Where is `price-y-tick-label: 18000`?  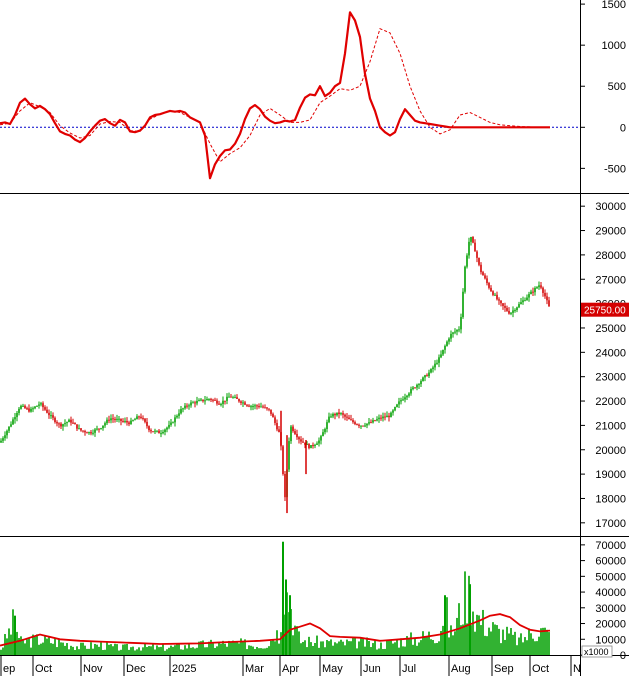 price-y-tick-label: 18000 is located at coordinates (610, 499).